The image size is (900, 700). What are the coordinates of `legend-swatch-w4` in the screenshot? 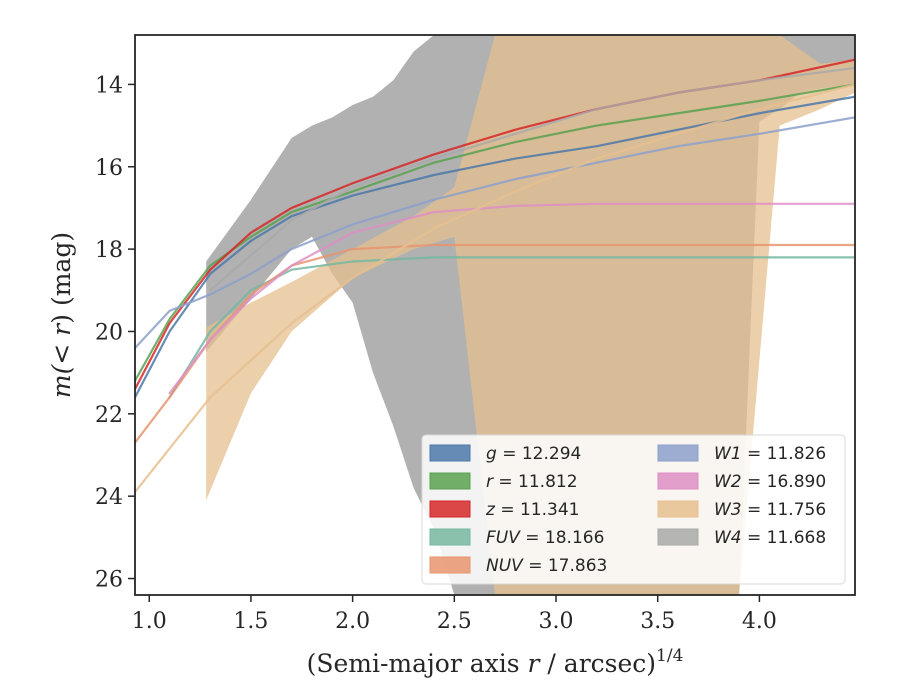 It's located at (678, 537).